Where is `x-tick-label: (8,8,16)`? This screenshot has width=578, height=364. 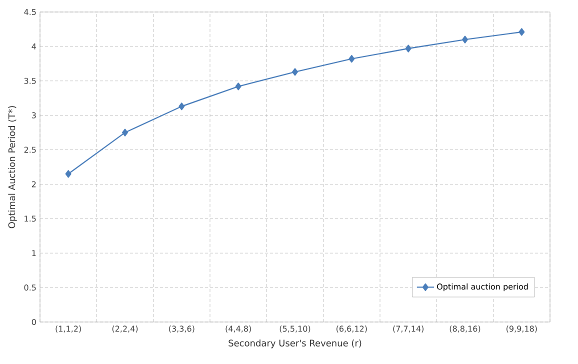 x-tick-label: (8,8,16) is located at coordinates (465, 329).